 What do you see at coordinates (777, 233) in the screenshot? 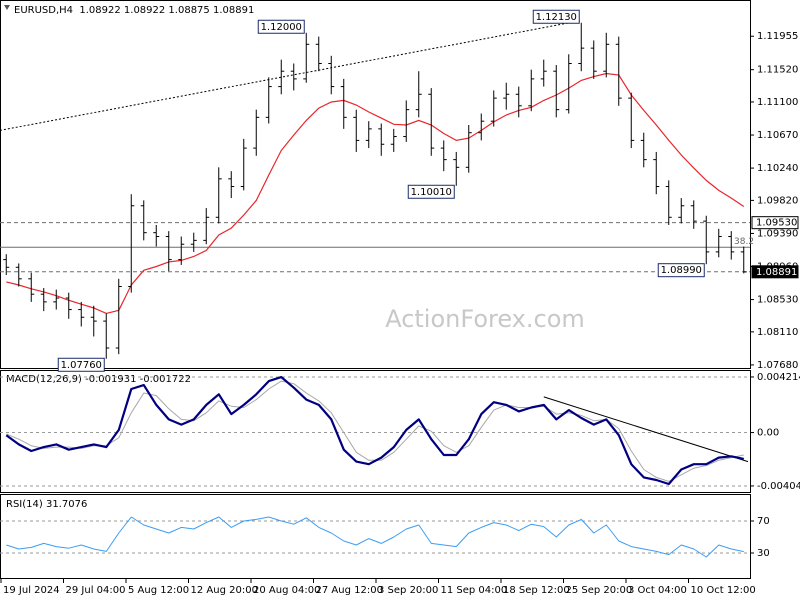
I see `y-tick-label: 1.09390` at bounding box center [777, 233].